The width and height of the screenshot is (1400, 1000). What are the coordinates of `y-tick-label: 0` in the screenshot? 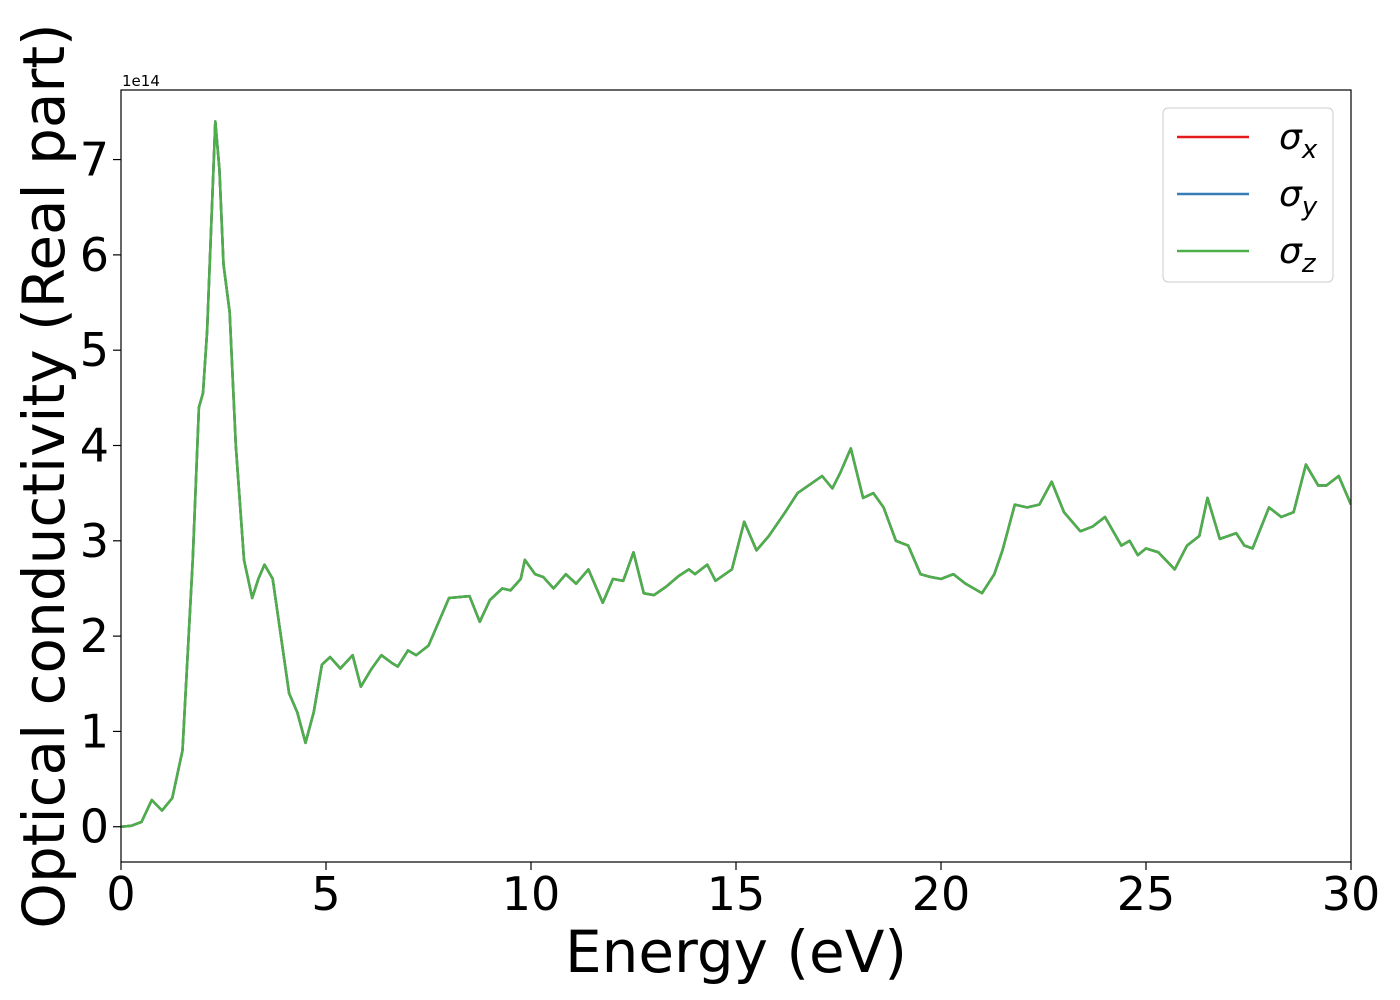 It's located at (94, 827).